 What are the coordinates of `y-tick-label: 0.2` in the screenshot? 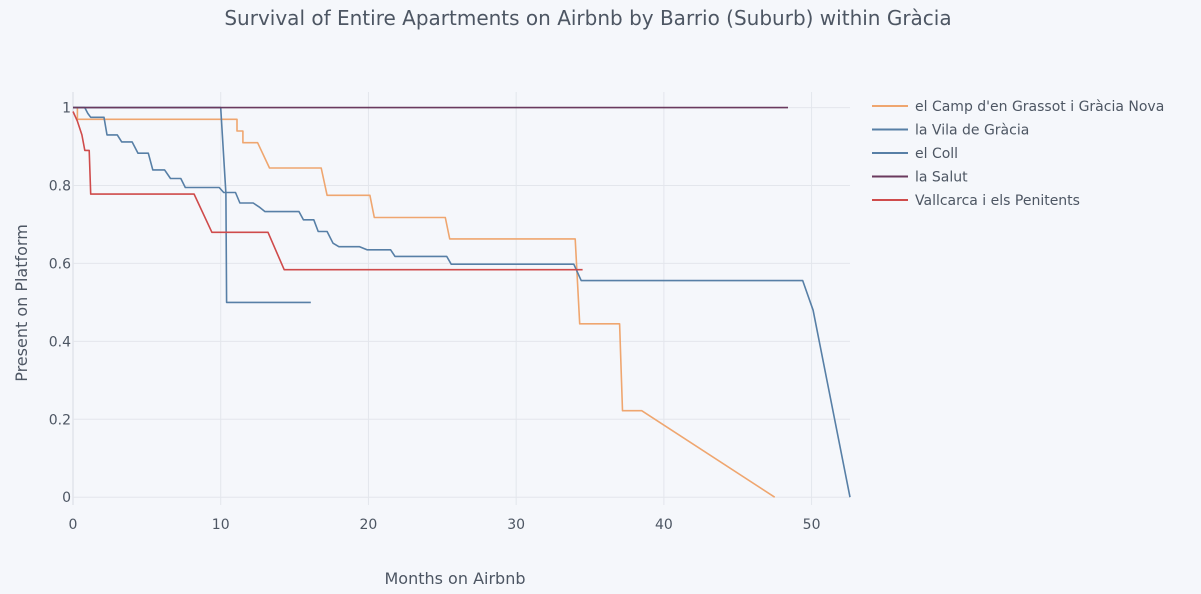 It's located at (60, 420).